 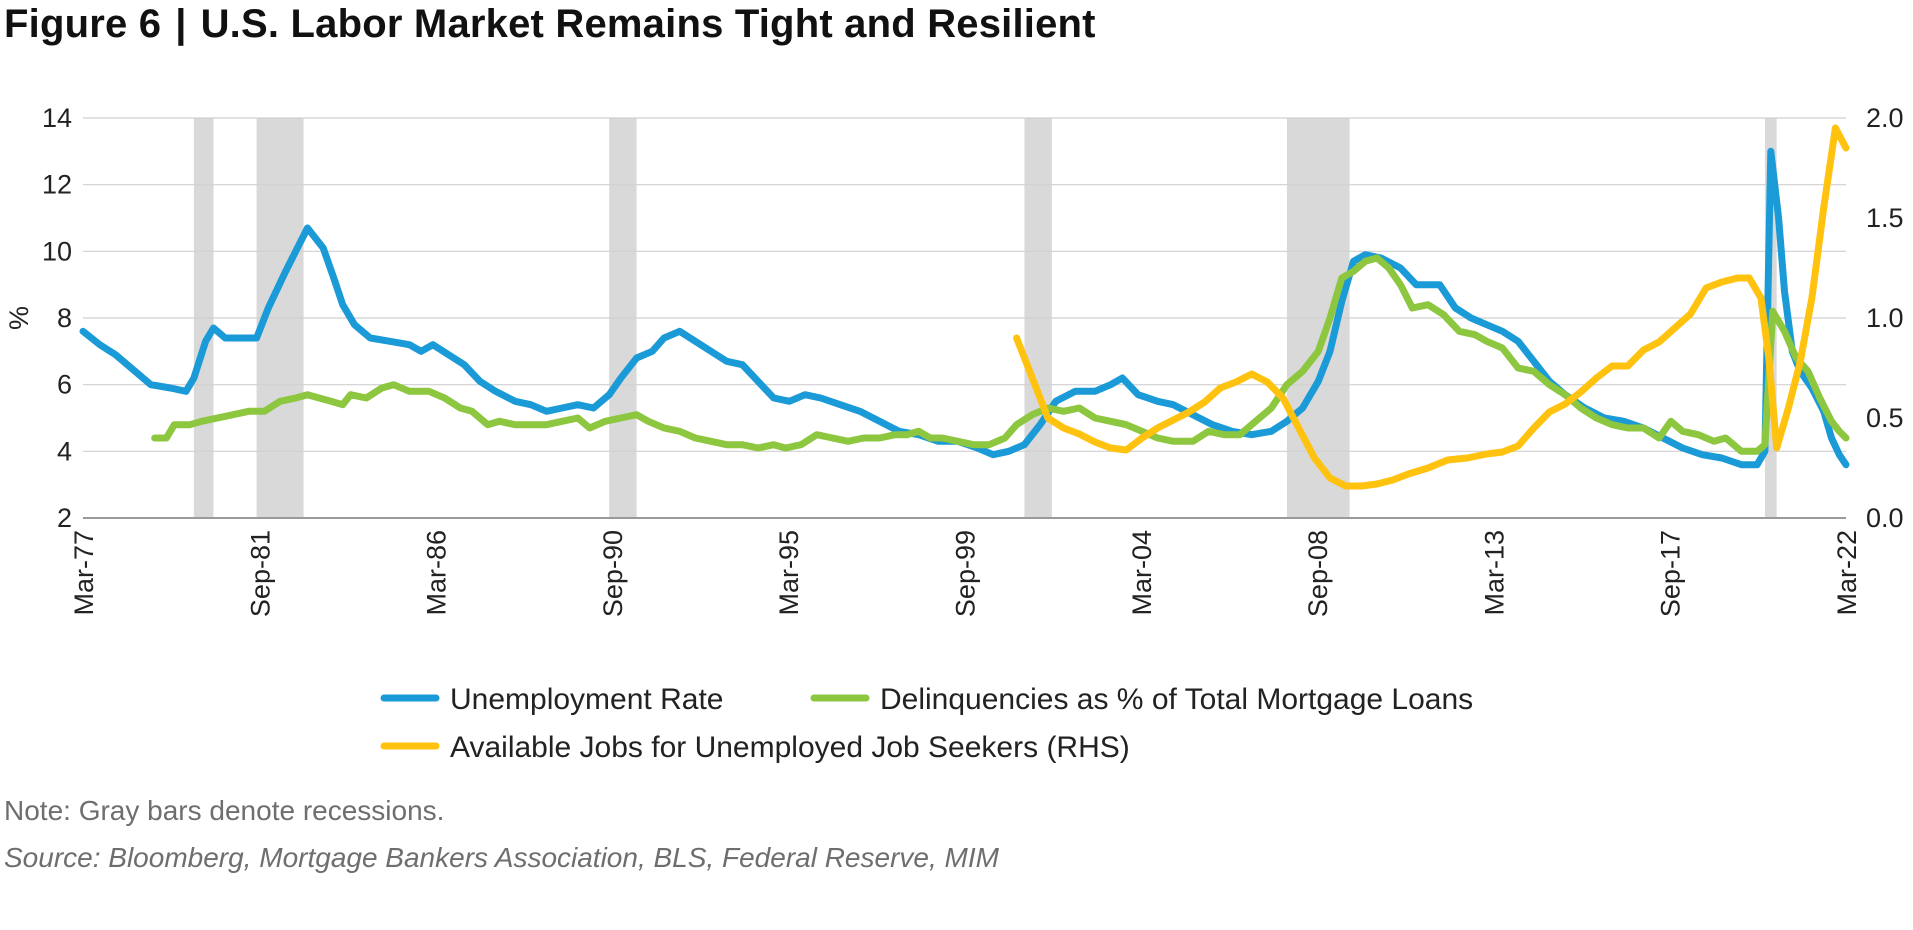 What do you see at coordinates (64, 518) in the screenshot?
I see `y-left-tick-label: 2` at bounding box center [64, 518].